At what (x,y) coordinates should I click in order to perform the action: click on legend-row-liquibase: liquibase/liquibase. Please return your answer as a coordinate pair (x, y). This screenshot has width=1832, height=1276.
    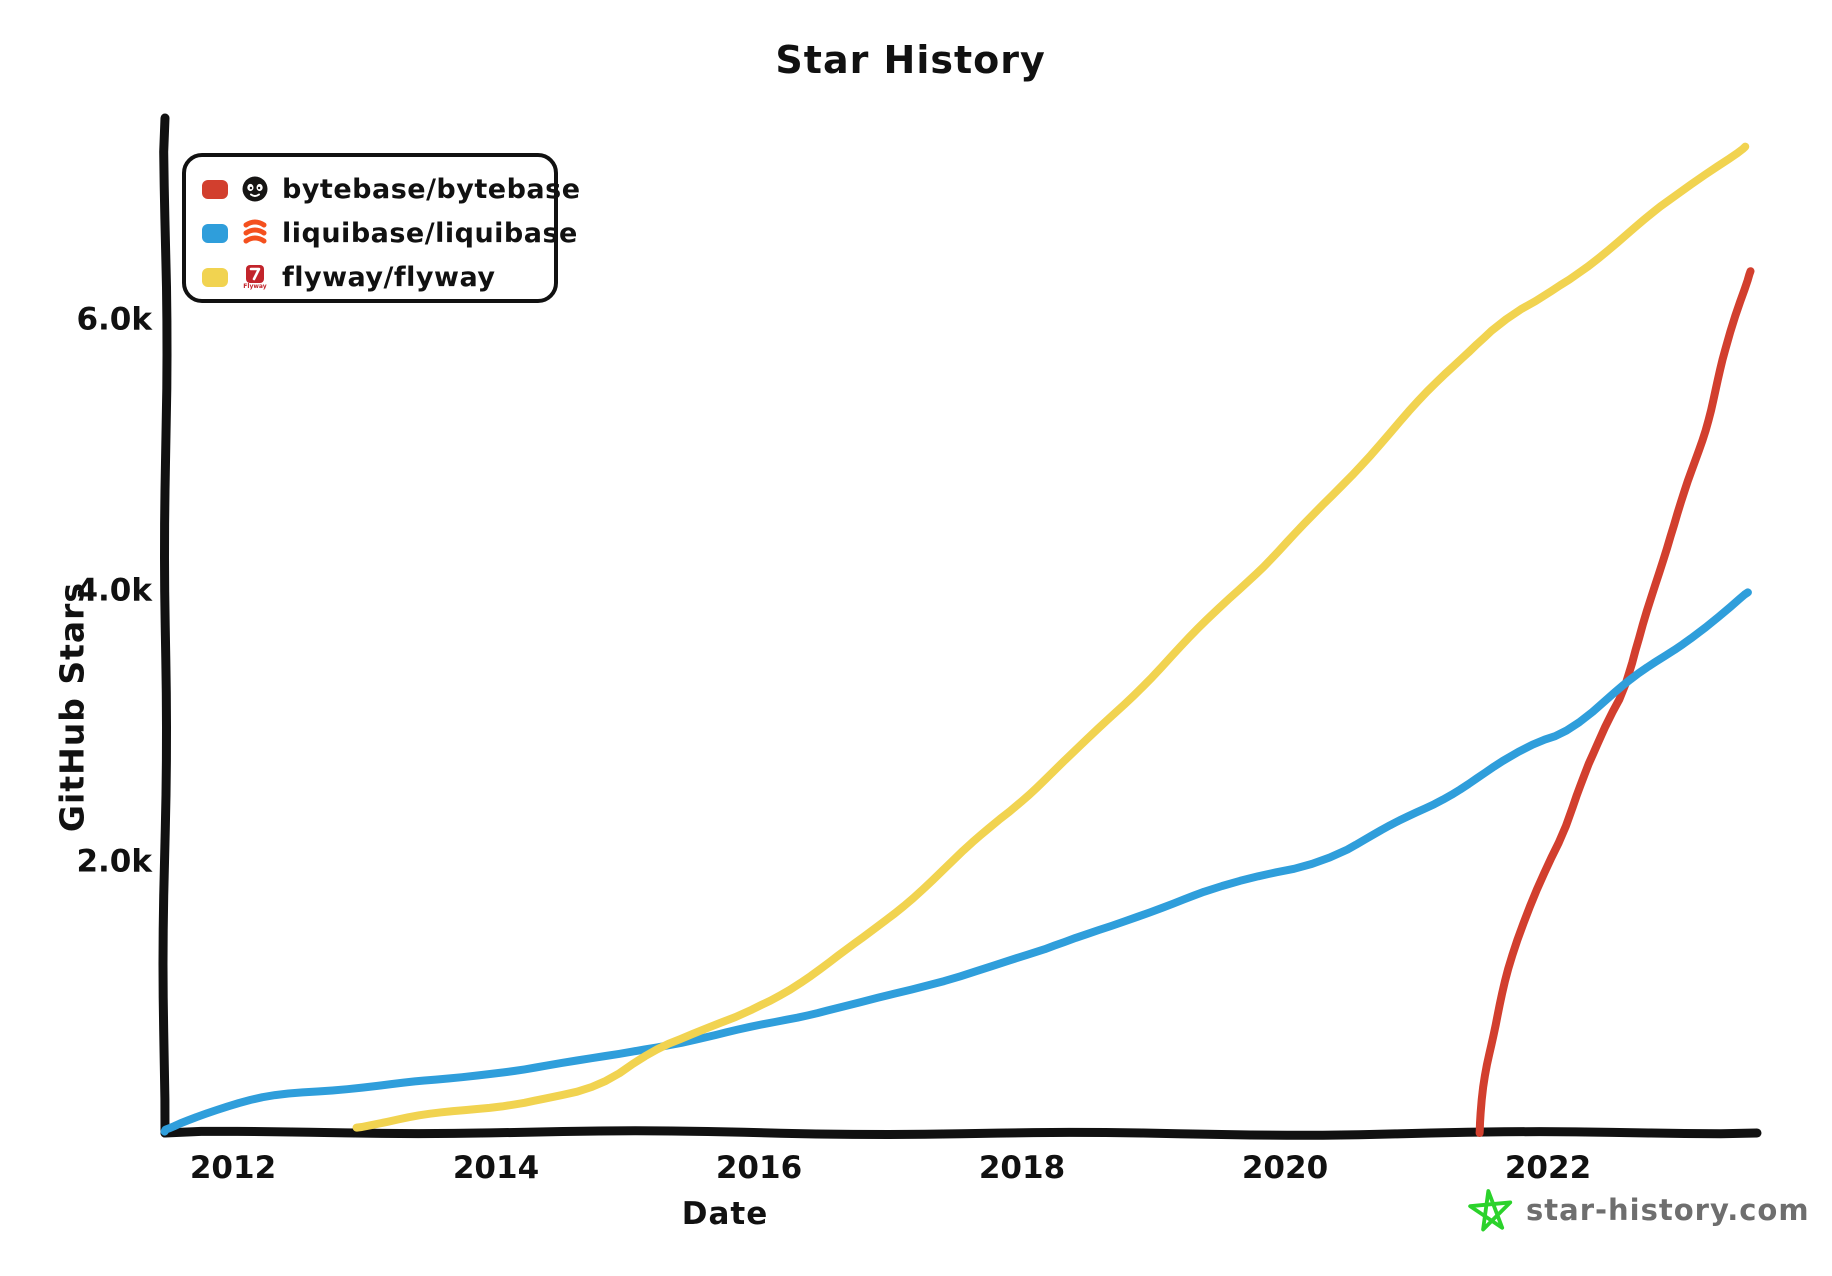
    Looking at the image, I should click on (389, 233).